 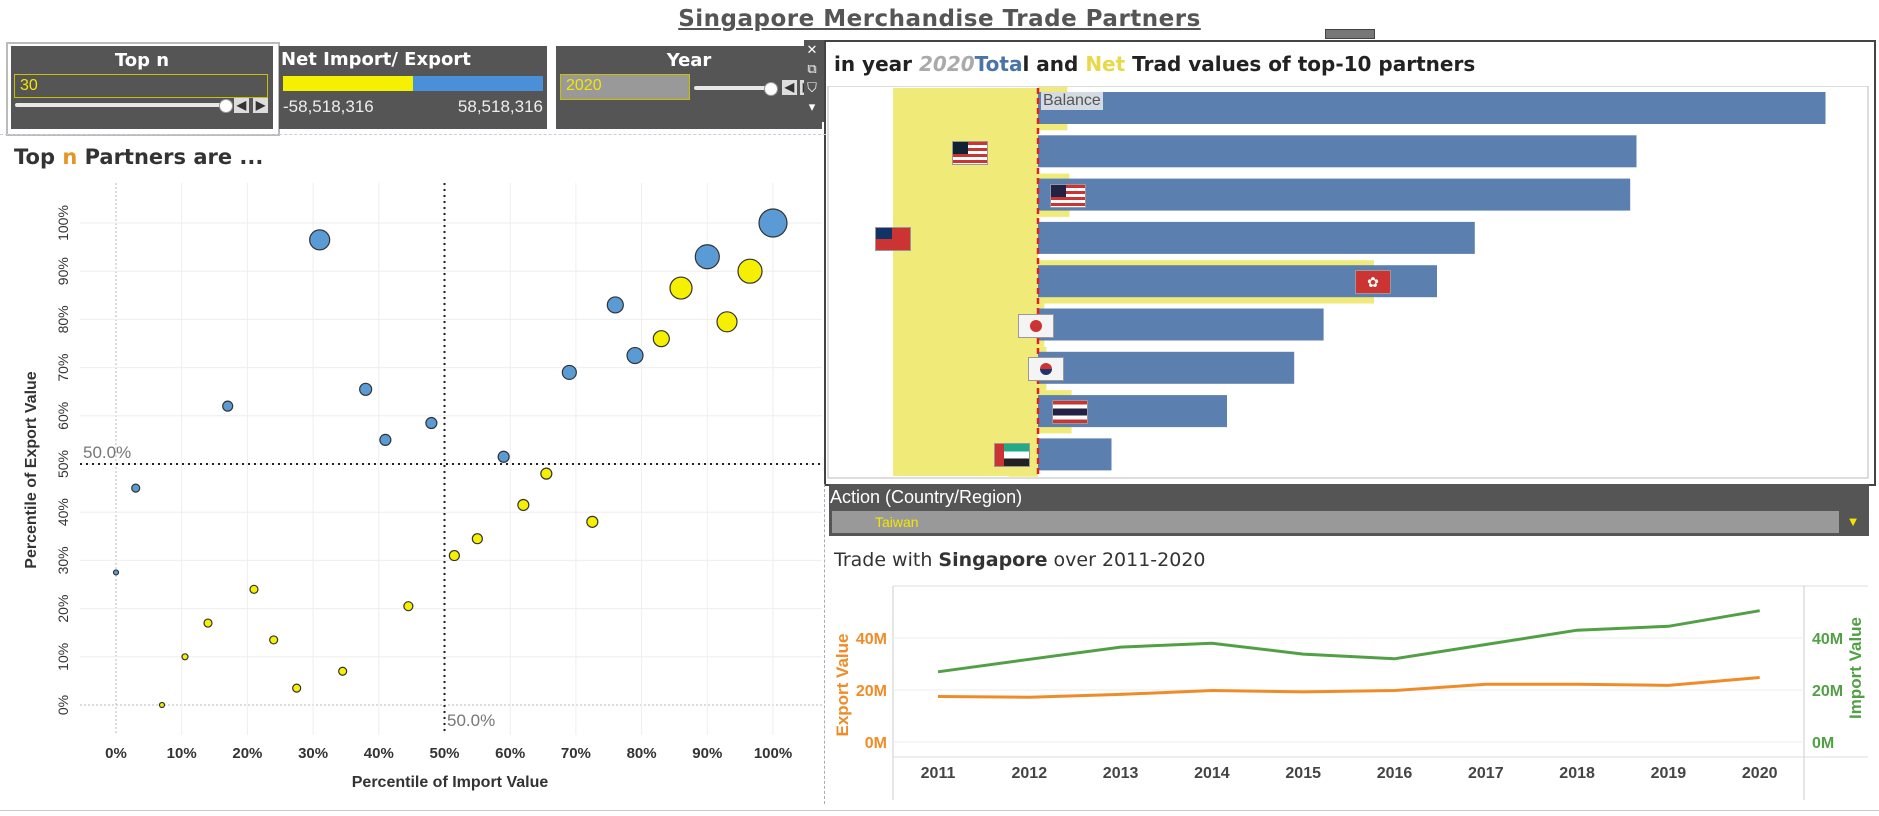 I want to click on top-n-title: Top n, so click(x=142, y=60).